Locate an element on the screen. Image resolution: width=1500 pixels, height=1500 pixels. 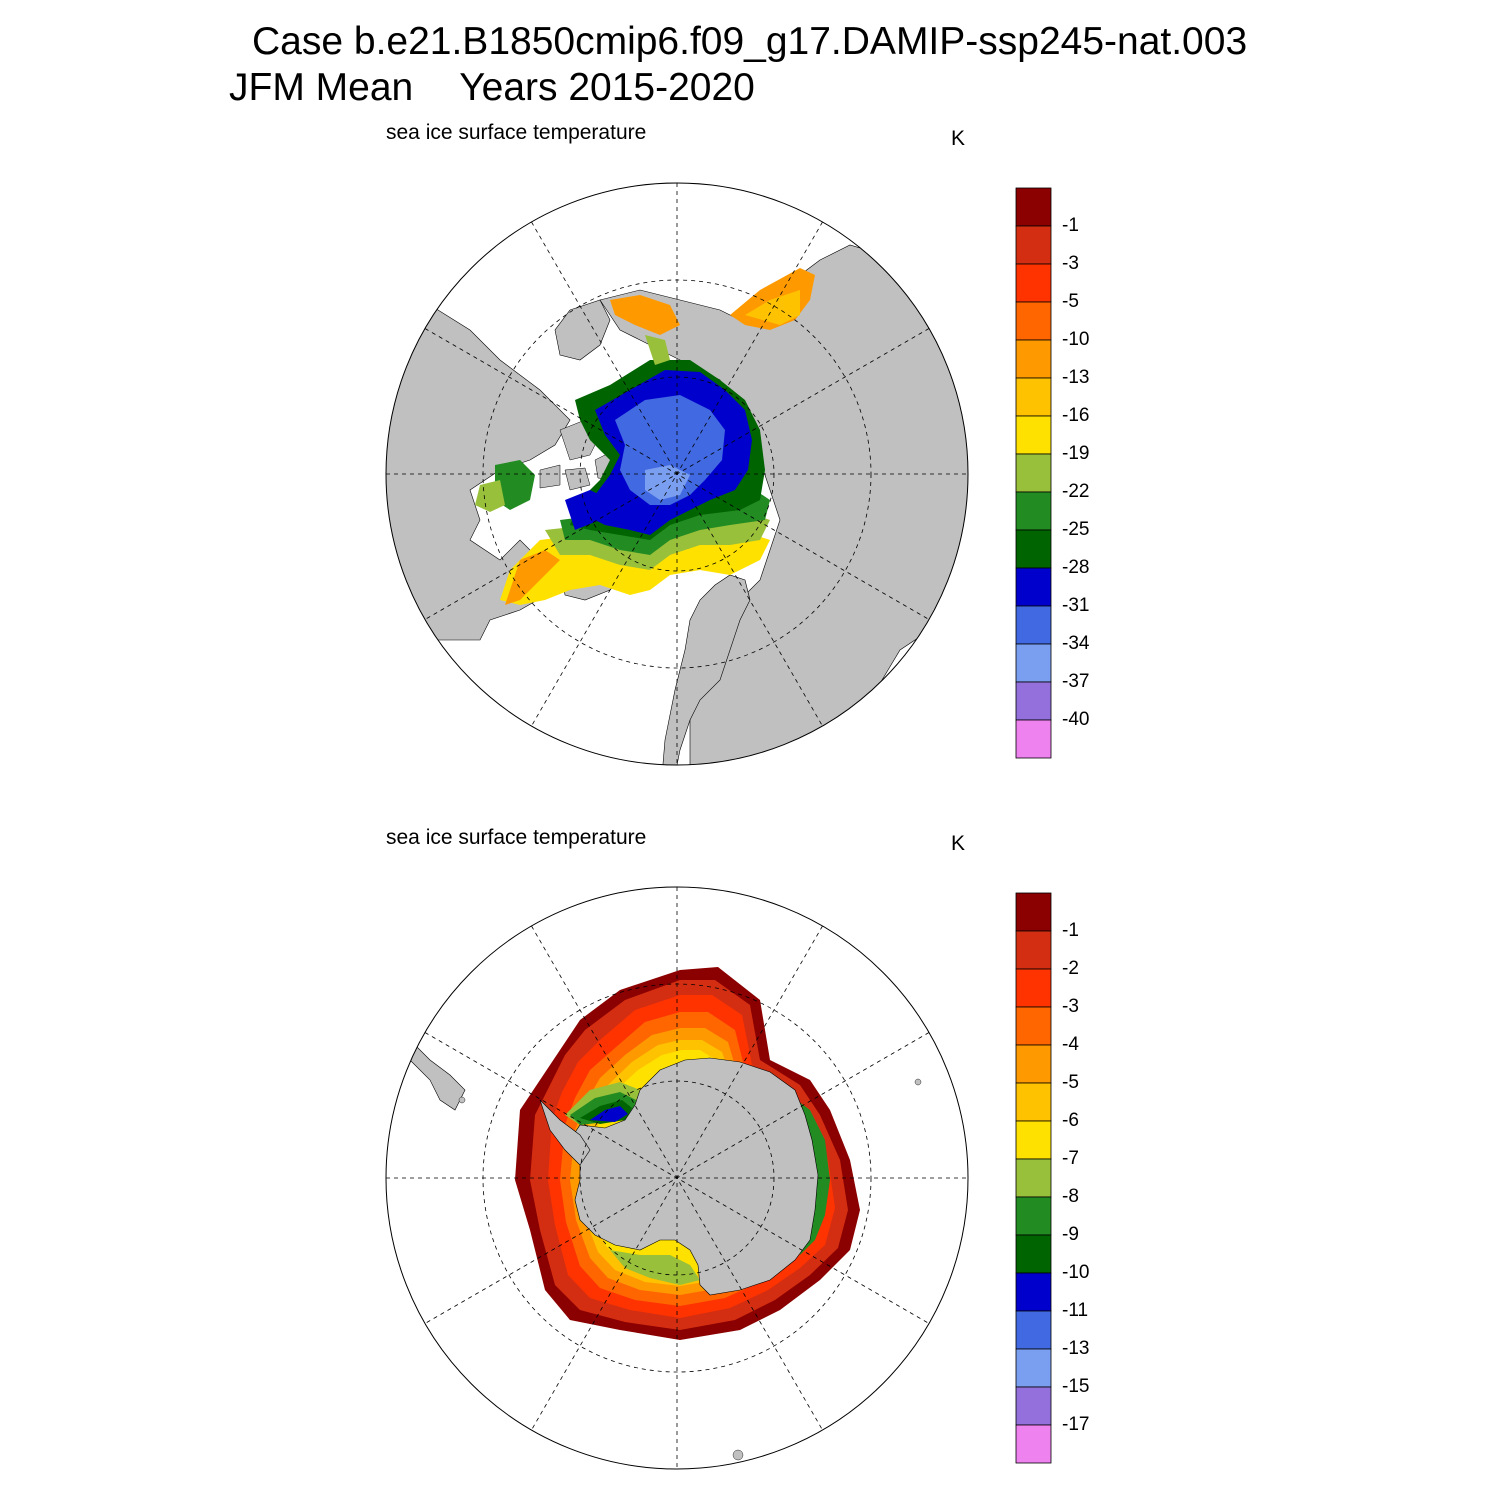
south-colorbar-tick-label: -2 is located at coordinates (1070, 968).